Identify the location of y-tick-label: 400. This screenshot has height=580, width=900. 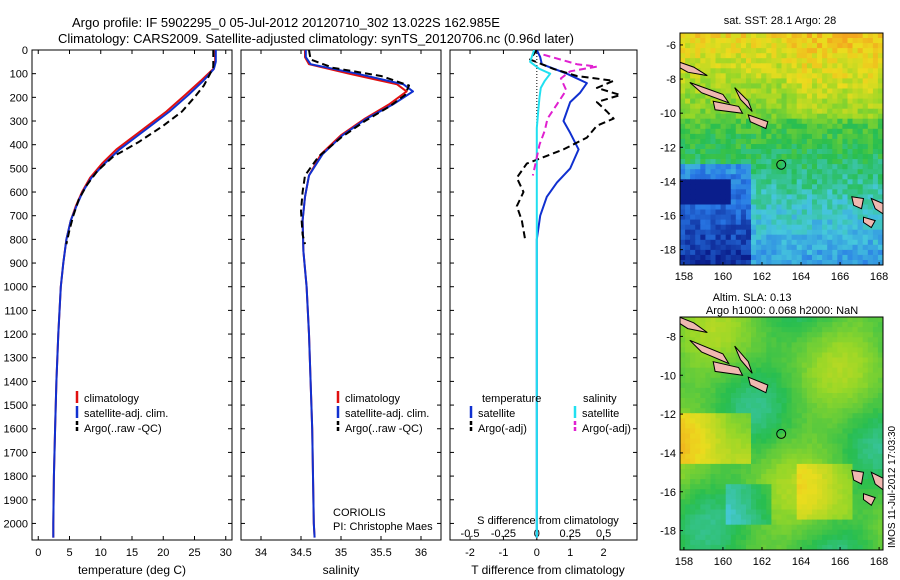
(19, 146).